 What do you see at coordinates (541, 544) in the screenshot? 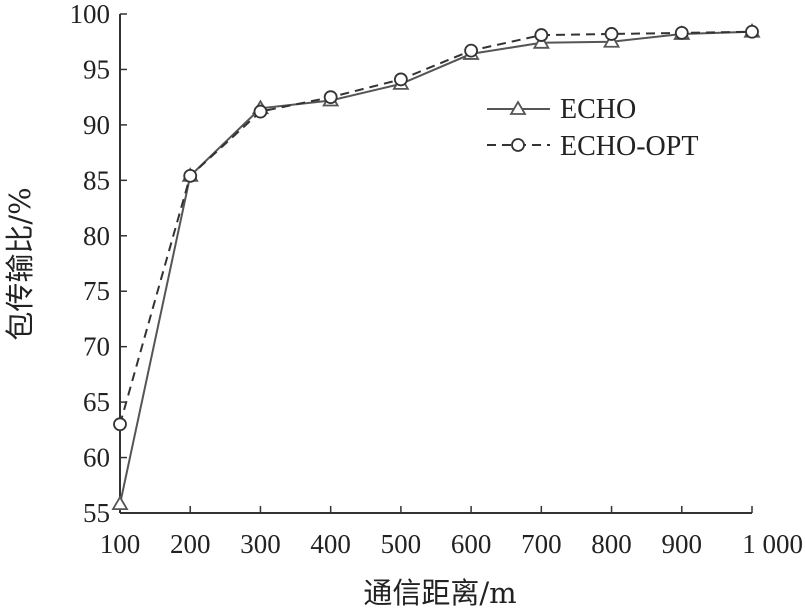
I see `x-tick-label: 700` at bounding box center [541, 544].